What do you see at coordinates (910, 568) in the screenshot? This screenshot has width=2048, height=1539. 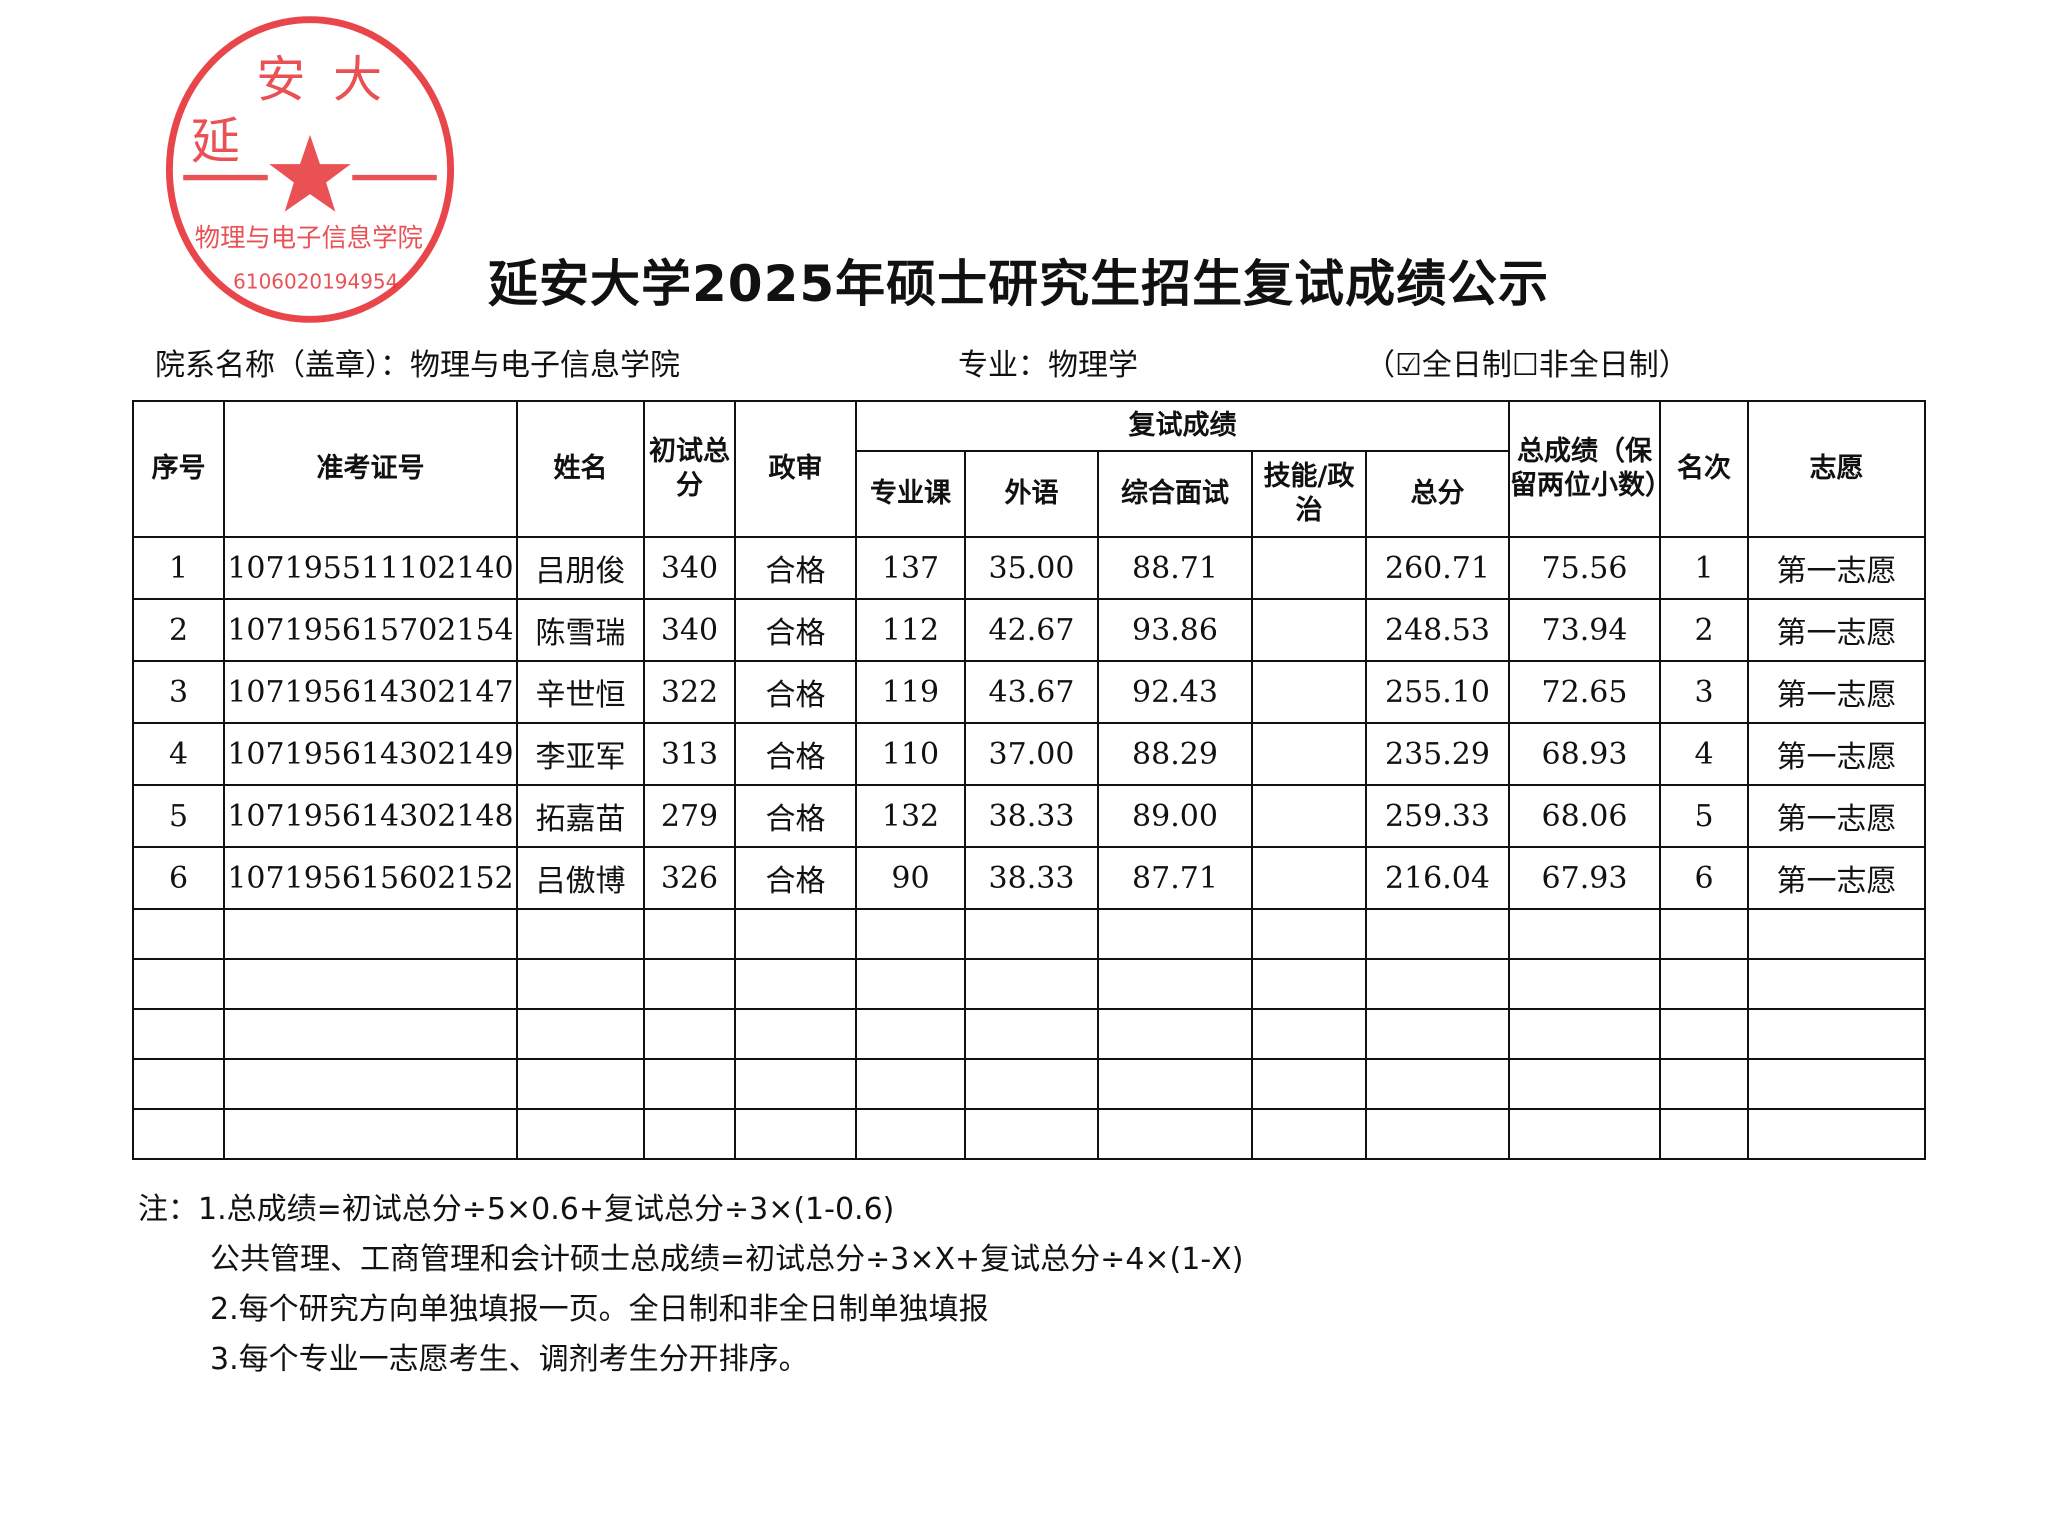 I see `cell-major: 137` at bounding box center [910, 568].